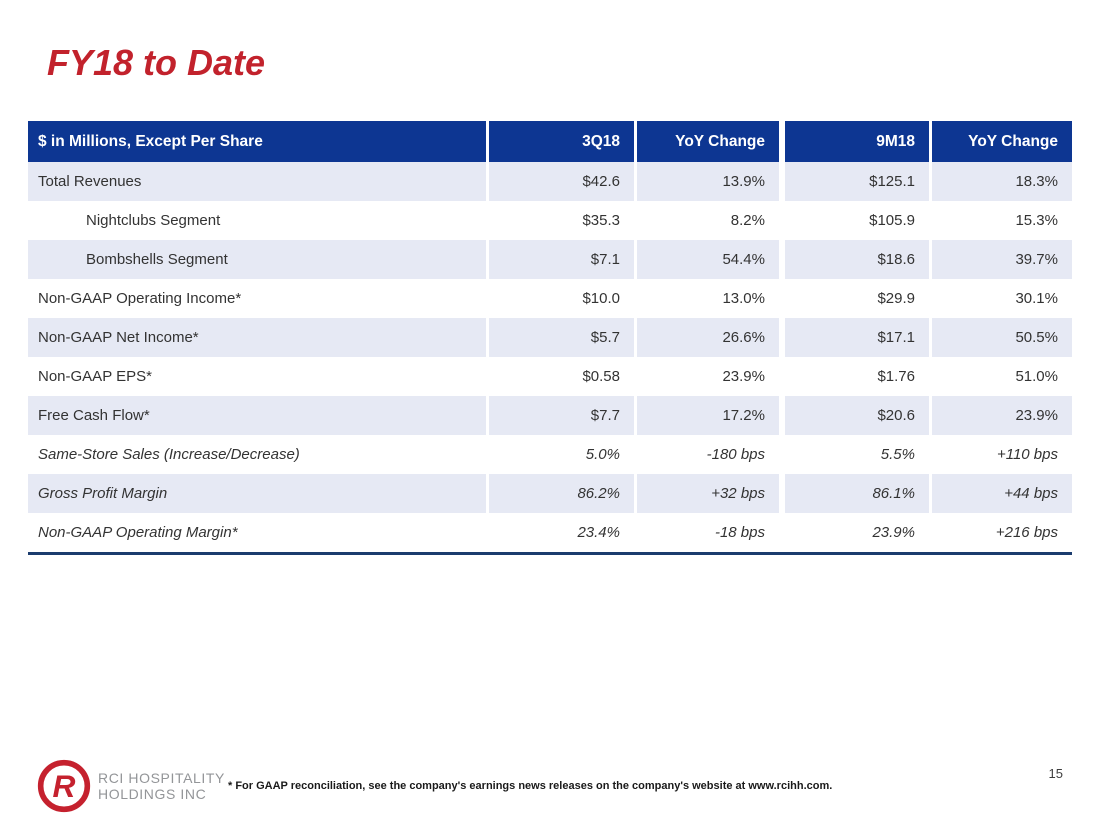 The height and width of the screenshot is (825, 1100). I want to click on cell-3q18: 23.4%, so click(560, 532).